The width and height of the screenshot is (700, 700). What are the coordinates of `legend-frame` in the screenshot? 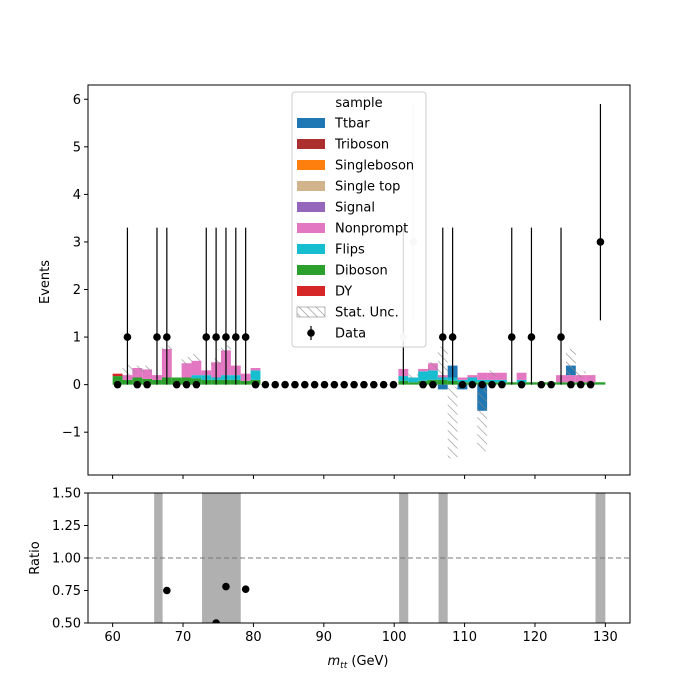 It's located at (359, 219).